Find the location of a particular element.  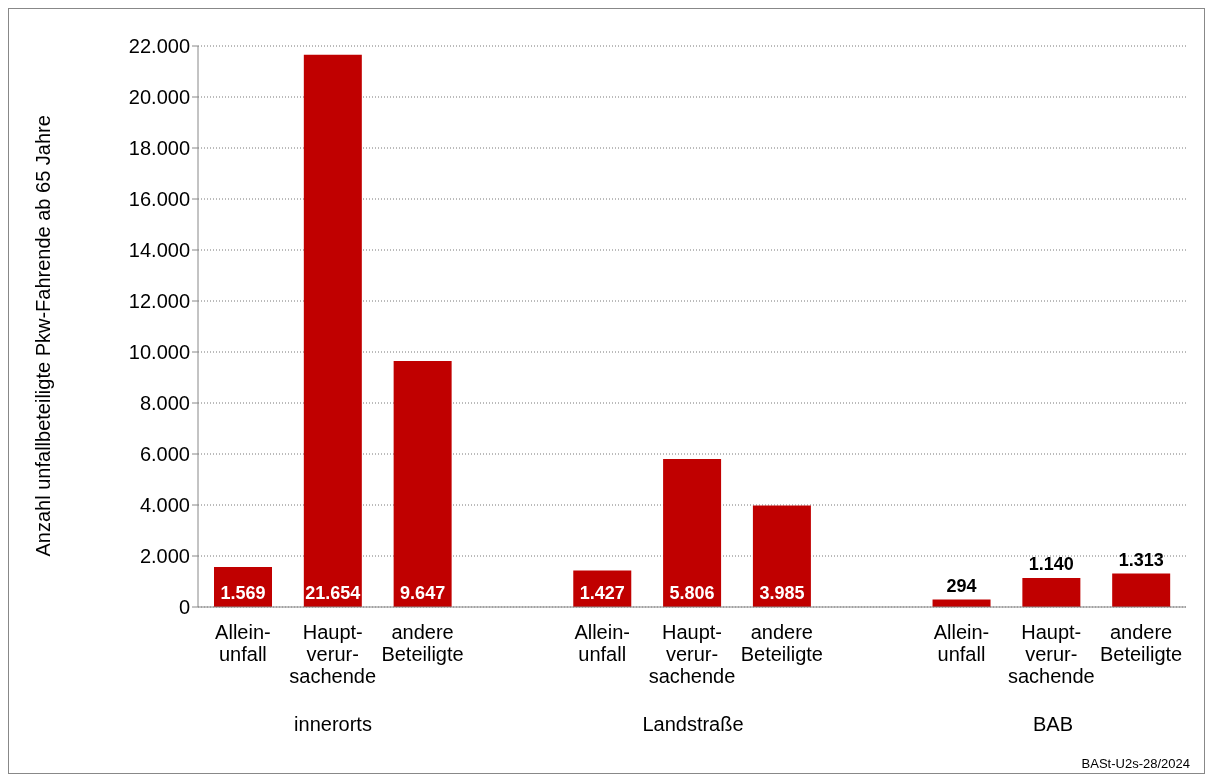

y-tick-label: 6.000 is located at coordinates (164, 454).